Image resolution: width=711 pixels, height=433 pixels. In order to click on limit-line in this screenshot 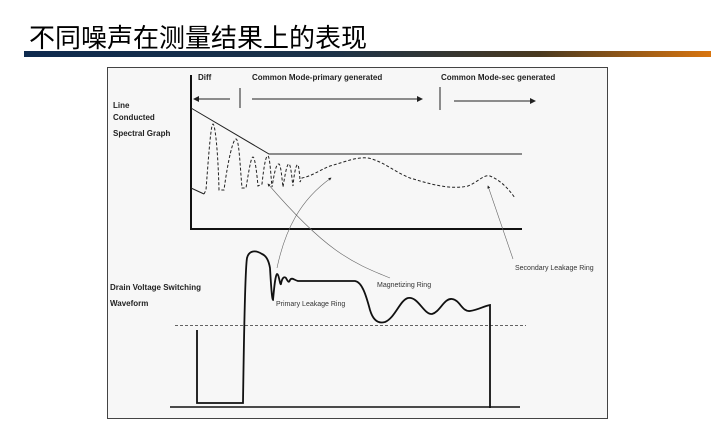, I will do `click(356, 131)`.